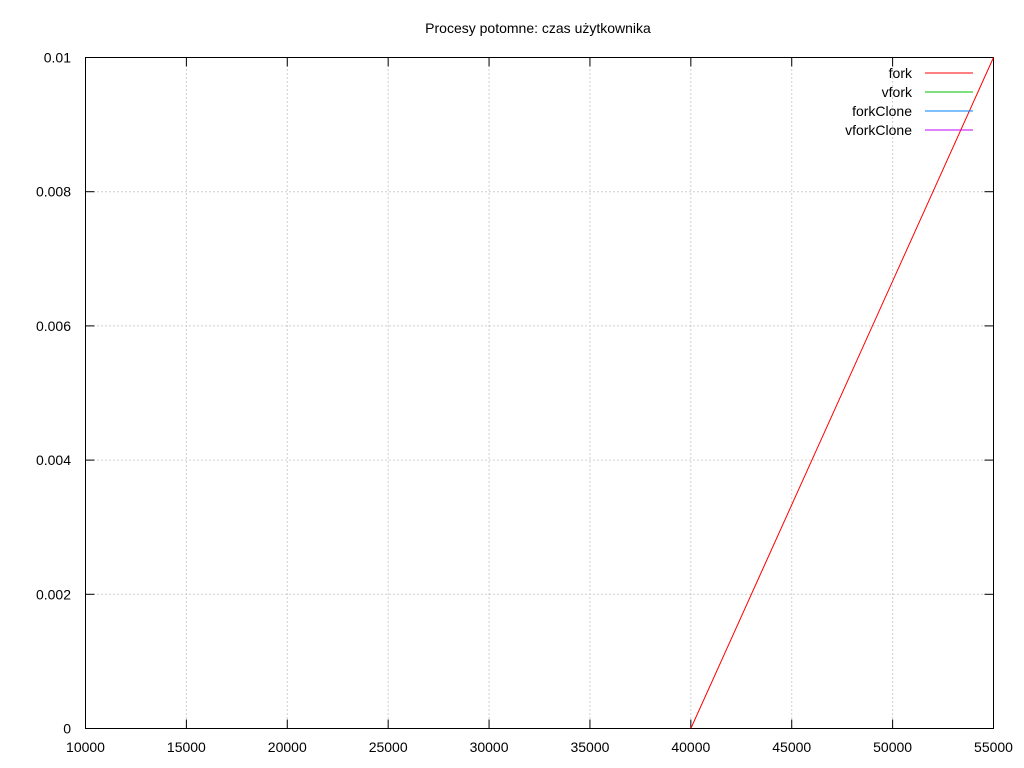 Image resolution: width=1024 pixels, height=768 pixels. Describe the element at coordinates (882, 111) in the screenshot. I see `legend-label: forkClone` at that location.